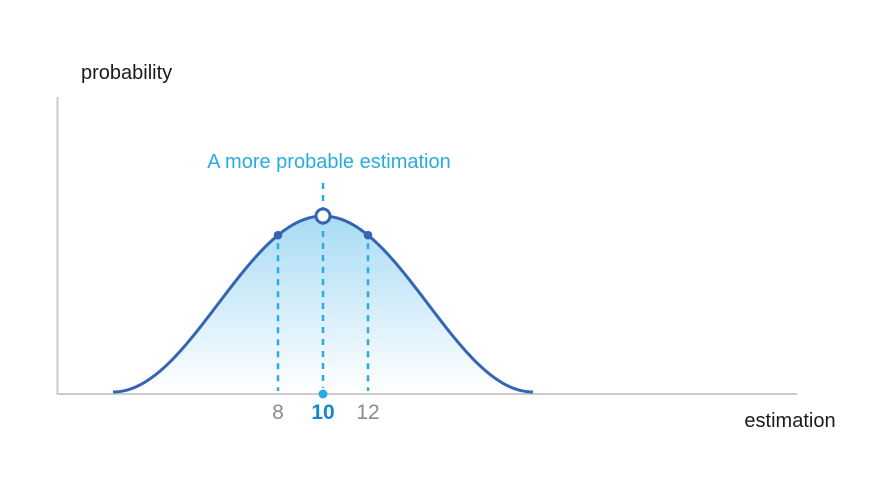 This screenshot has height=500, width=880. I want to click on x-tick-10: 10, so click(323, 412).